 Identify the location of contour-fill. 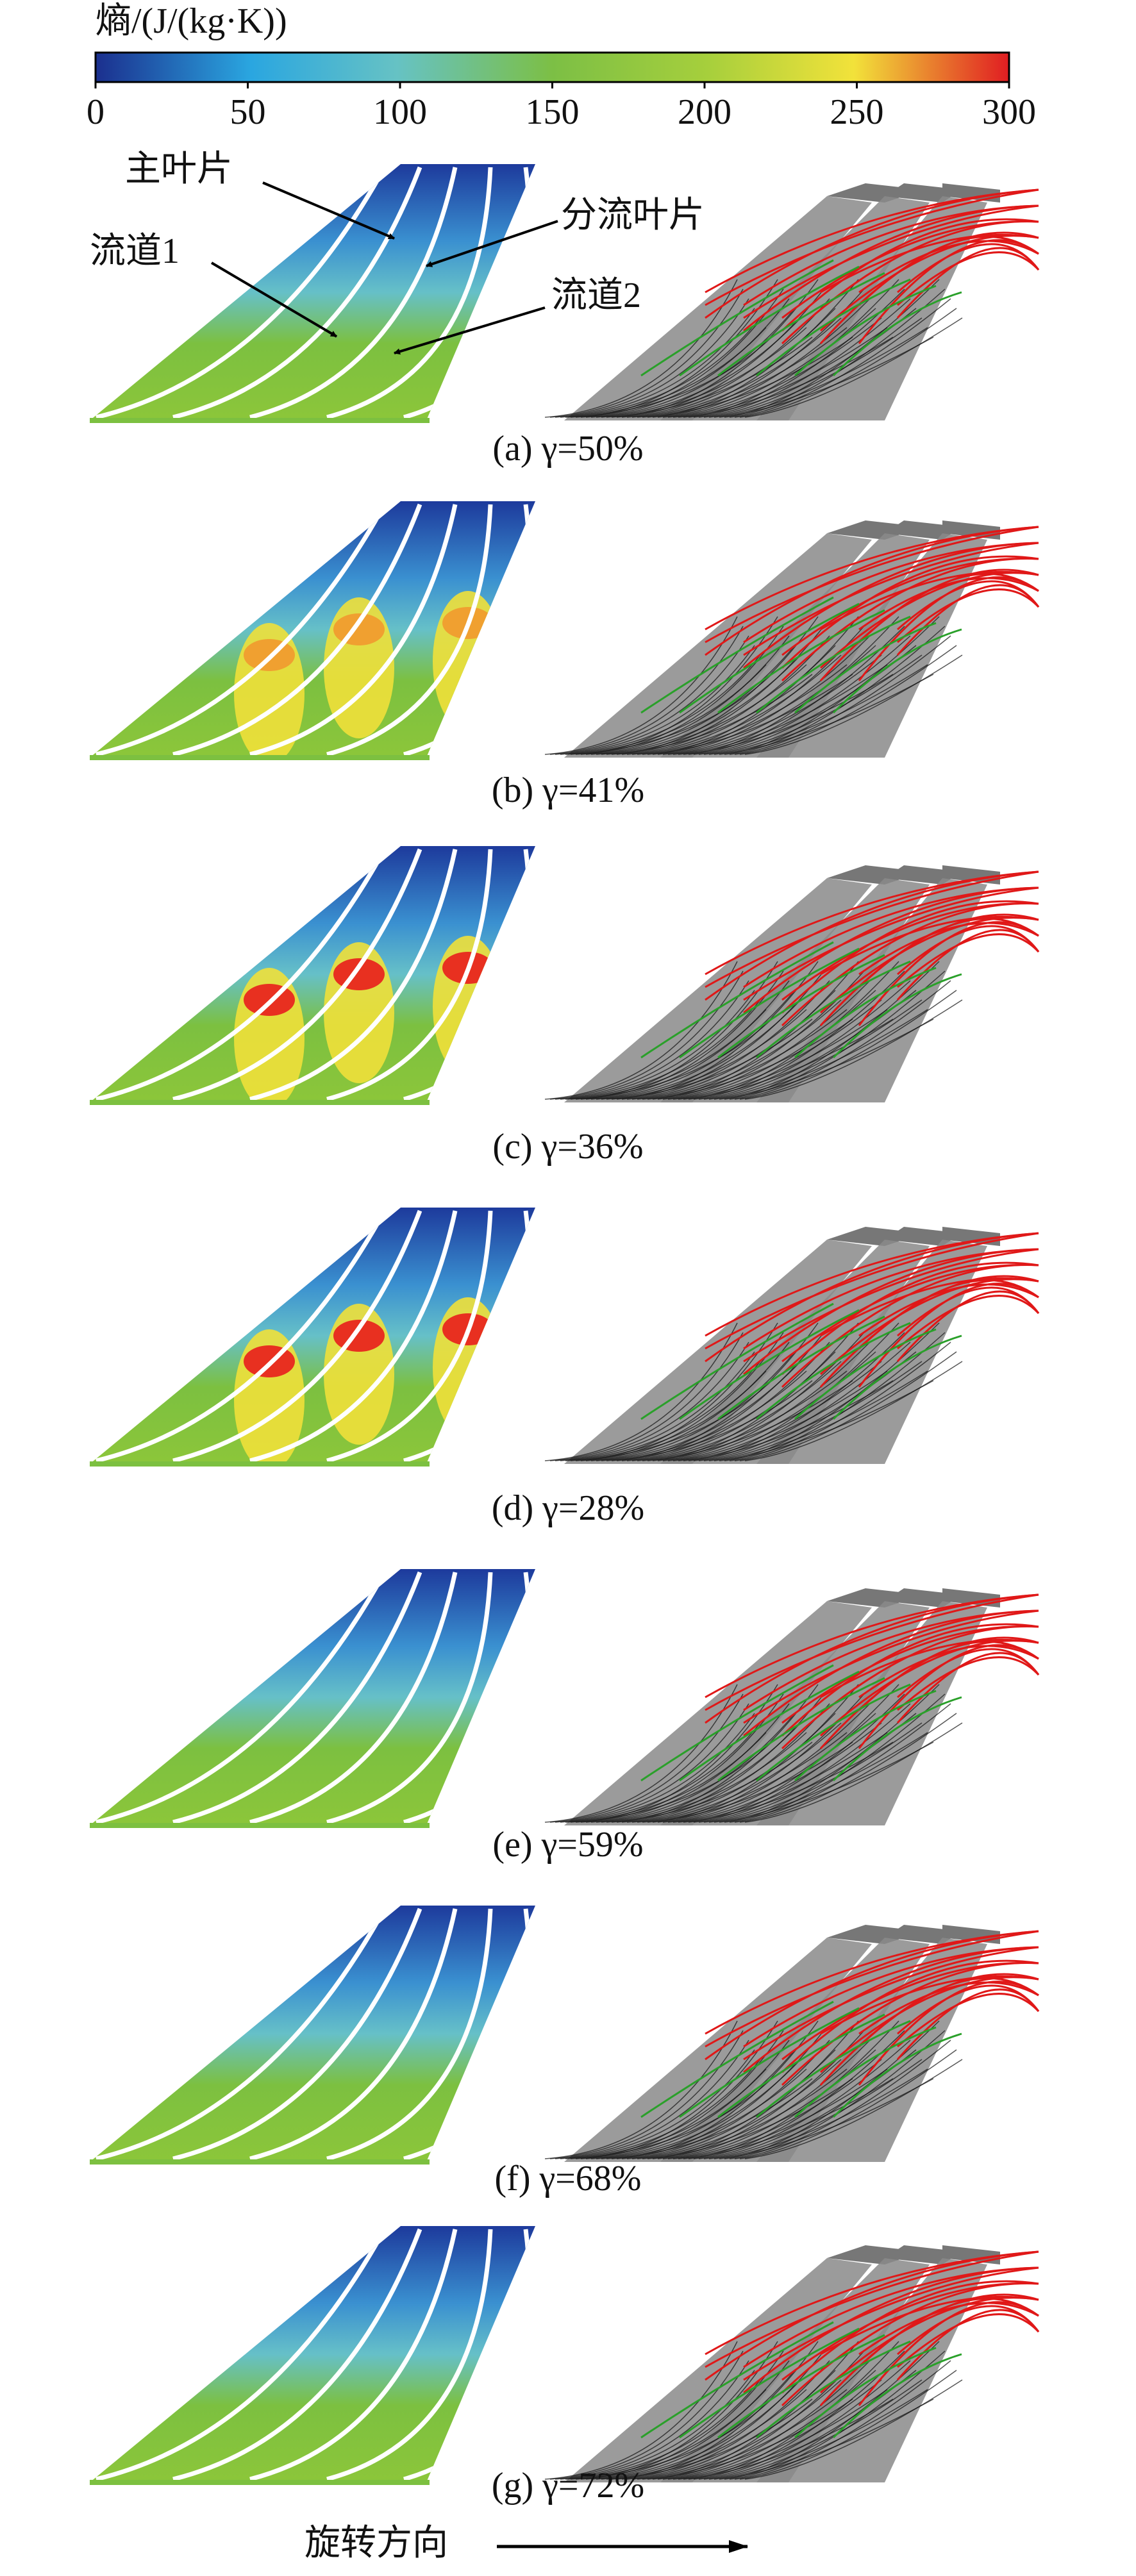
(312, 2034).